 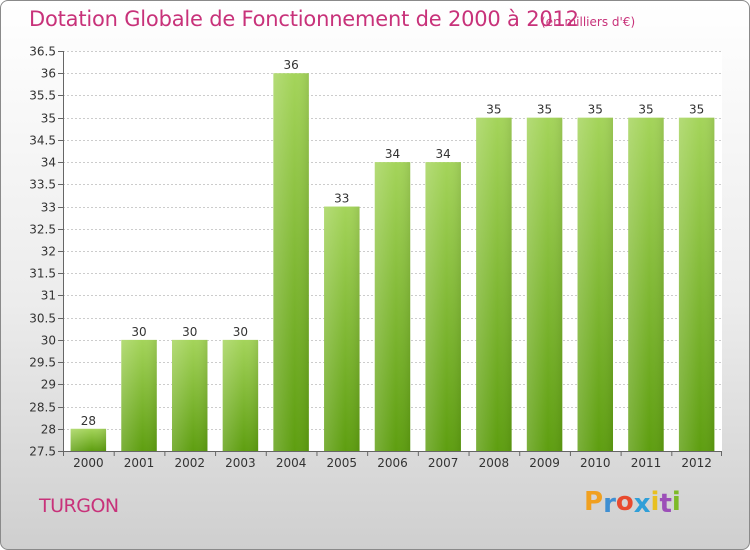 I want to click on x-tick-label: 2008, so click(x=494, y=463).